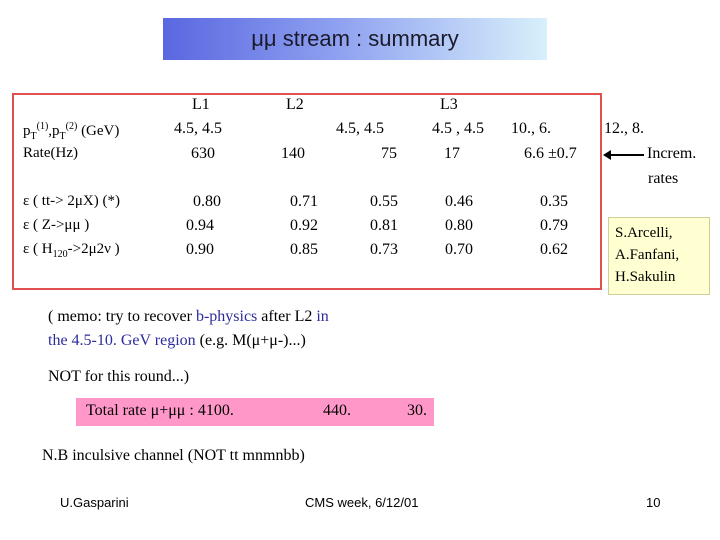 The width and height of the screenshot is (720, 540). Describe the element at coordinates (645, 277) in the screenshot. I see `author-name: H.Sakulin` at that location.